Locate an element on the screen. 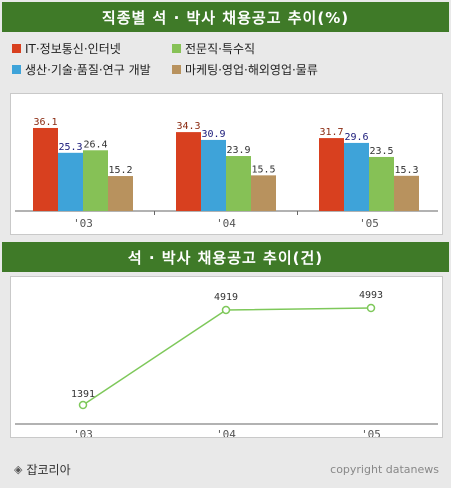 The image size is (451, 488). bar-value-label: 23.5 is located at coordinates (381, 151).